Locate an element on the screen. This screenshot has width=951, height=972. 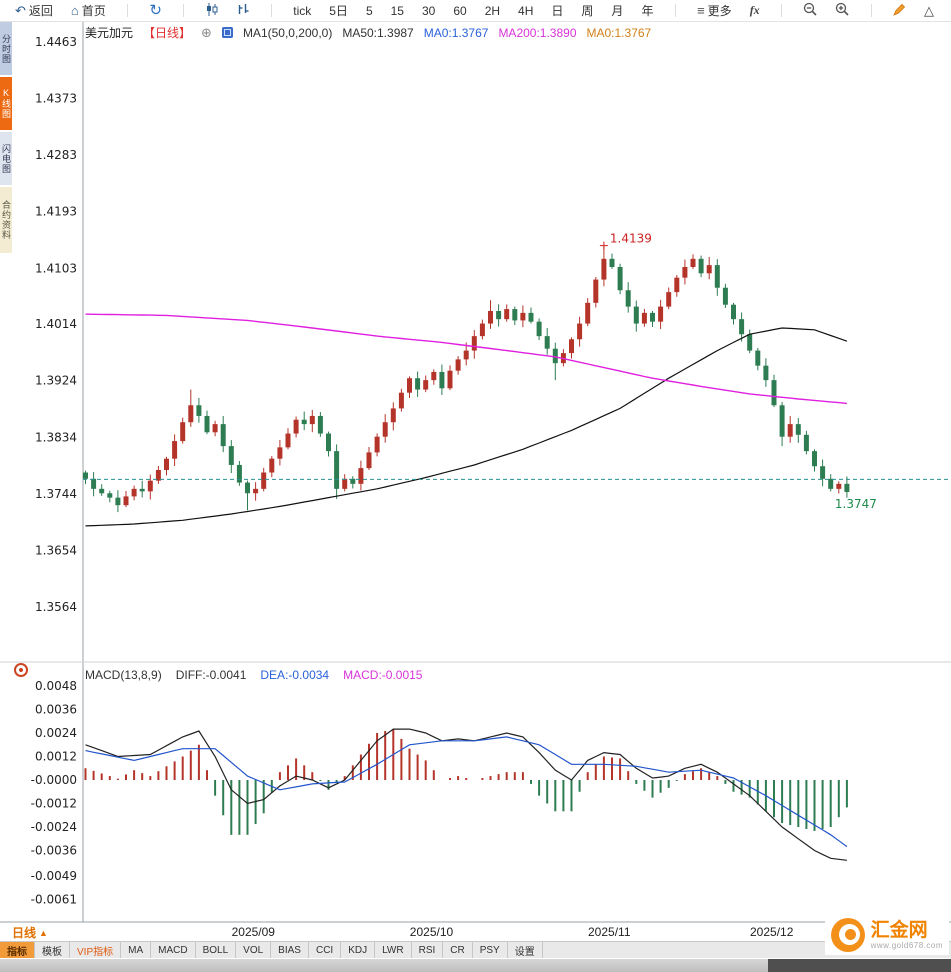
period-30-button: 30 is located at coordinates (428, 11).